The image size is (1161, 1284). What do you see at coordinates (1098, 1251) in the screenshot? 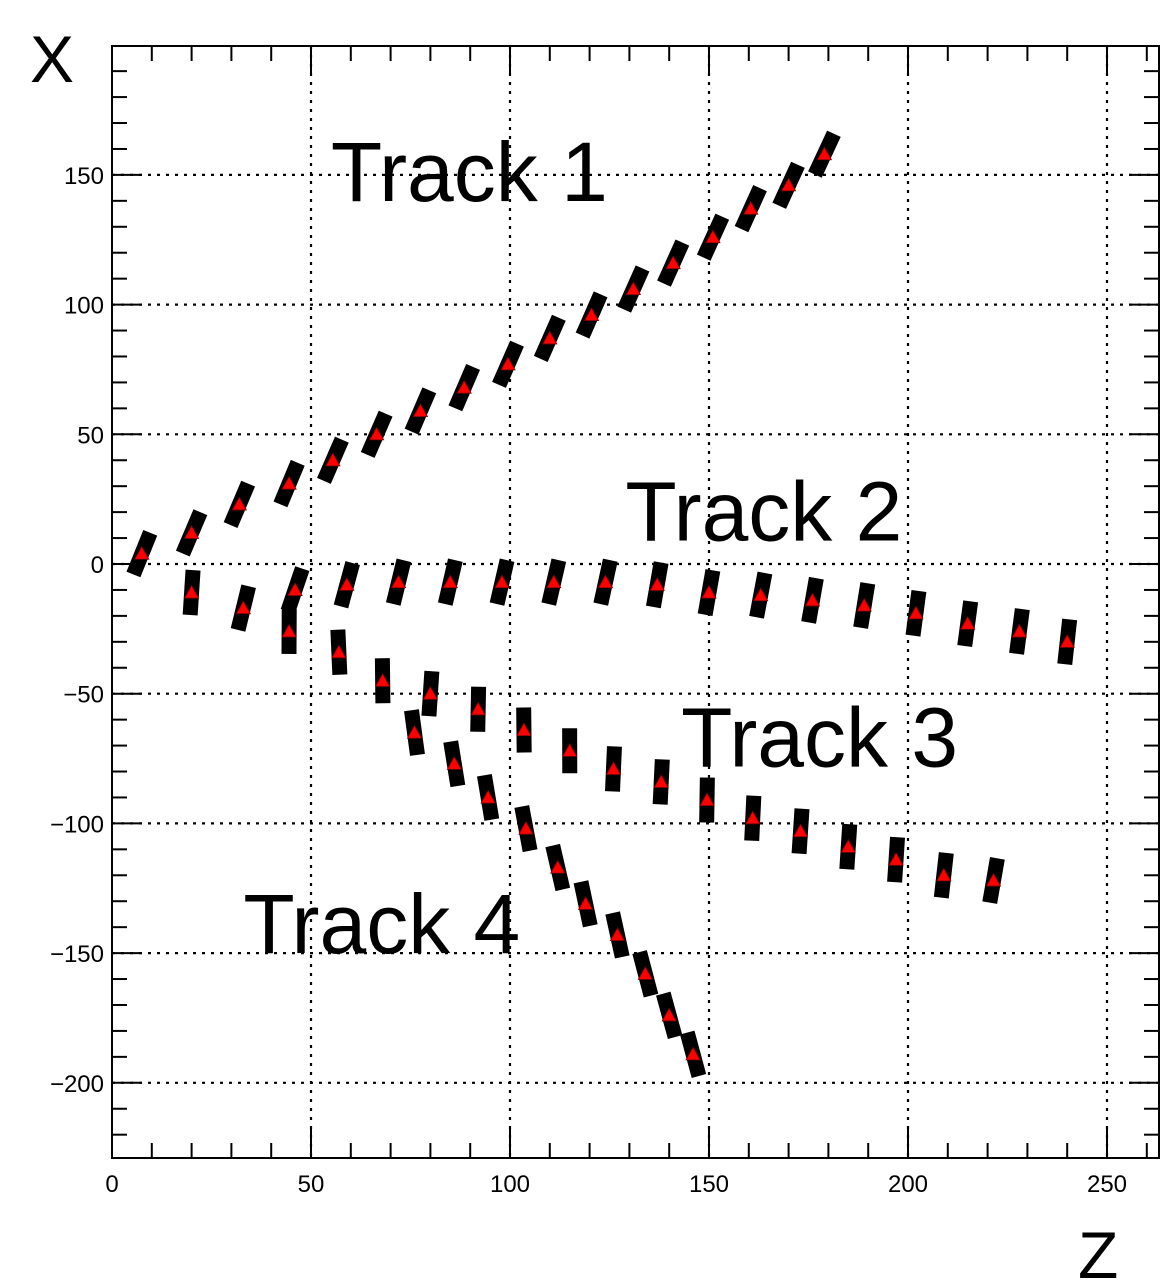
I see `x-axis-label: Z` at bounding box center [1098, 1251].